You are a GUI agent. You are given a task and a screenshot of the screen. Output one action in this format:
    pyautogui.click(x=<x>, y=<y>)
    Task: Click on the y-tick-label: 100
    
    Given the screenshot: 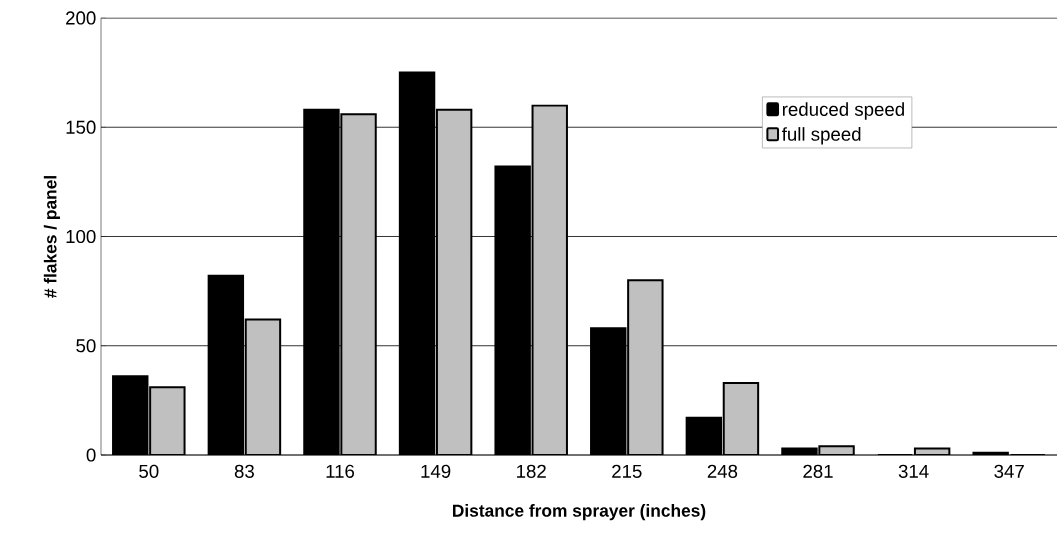 What is the action you would take?
    pyautogui.click(x=81, y=236)
    